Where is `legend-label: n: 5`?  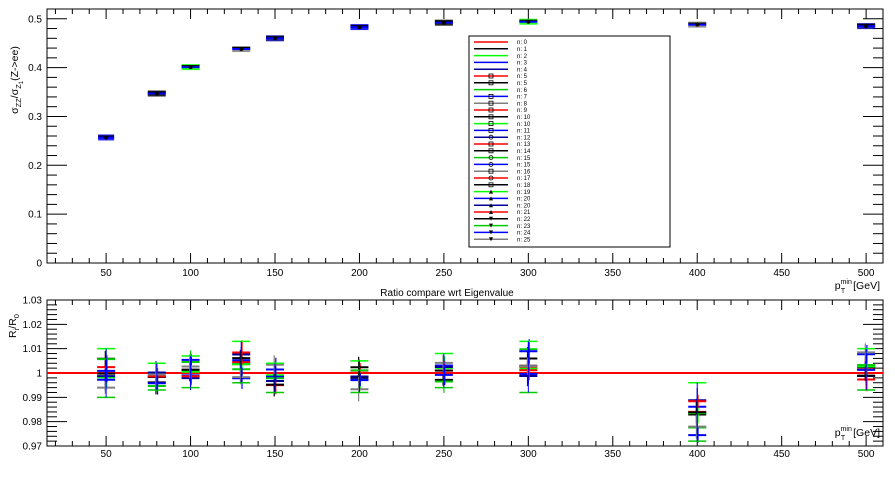 legend-label: n: 5 is located at coordinates (522, 77).